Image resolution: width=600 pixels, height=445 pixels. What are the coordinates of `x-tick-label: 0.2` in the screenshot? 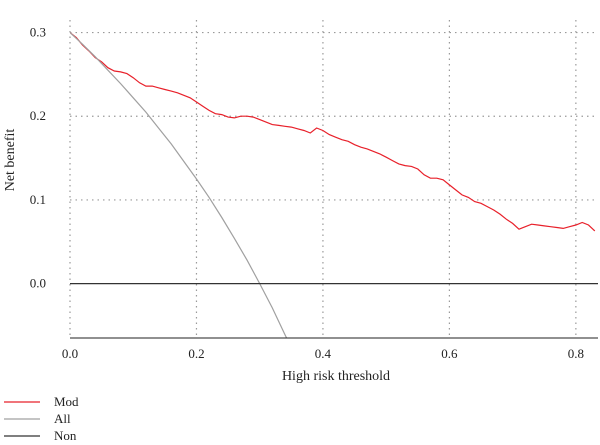 It's located at (196, 353).